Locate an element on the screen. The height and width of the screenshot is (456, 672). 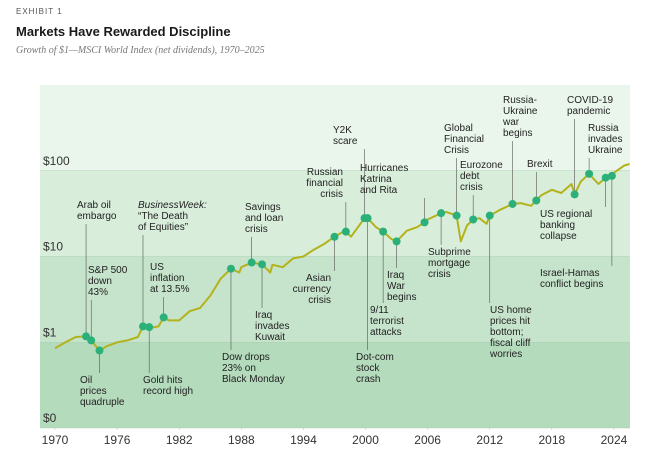
x-tick-label: 1994 is located at coordinates (303, 440).